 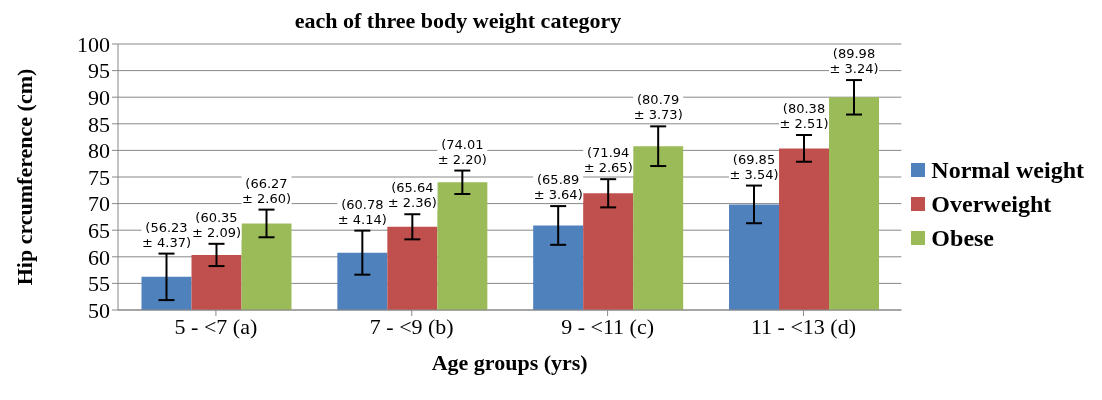 I want to click on data-label: (89.98 ± 3.24), so click(x=854, y=61).